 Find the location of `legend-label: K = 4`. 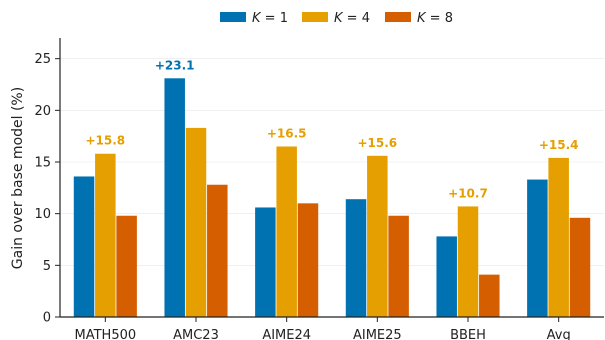

legend-label: K = 4 is located at coordinates (352, 18).